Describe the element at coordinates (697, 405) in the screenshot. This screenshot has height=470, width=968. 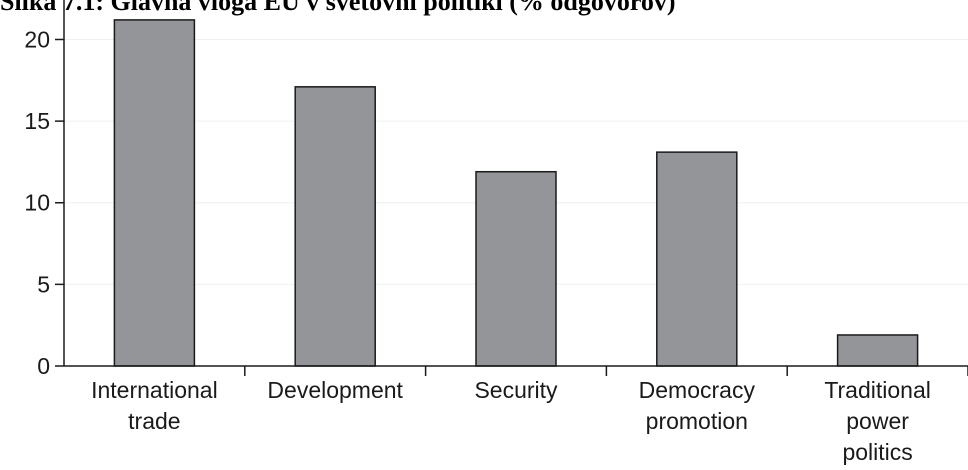
I see `x-tick-label: Democracy promotion` at that location.